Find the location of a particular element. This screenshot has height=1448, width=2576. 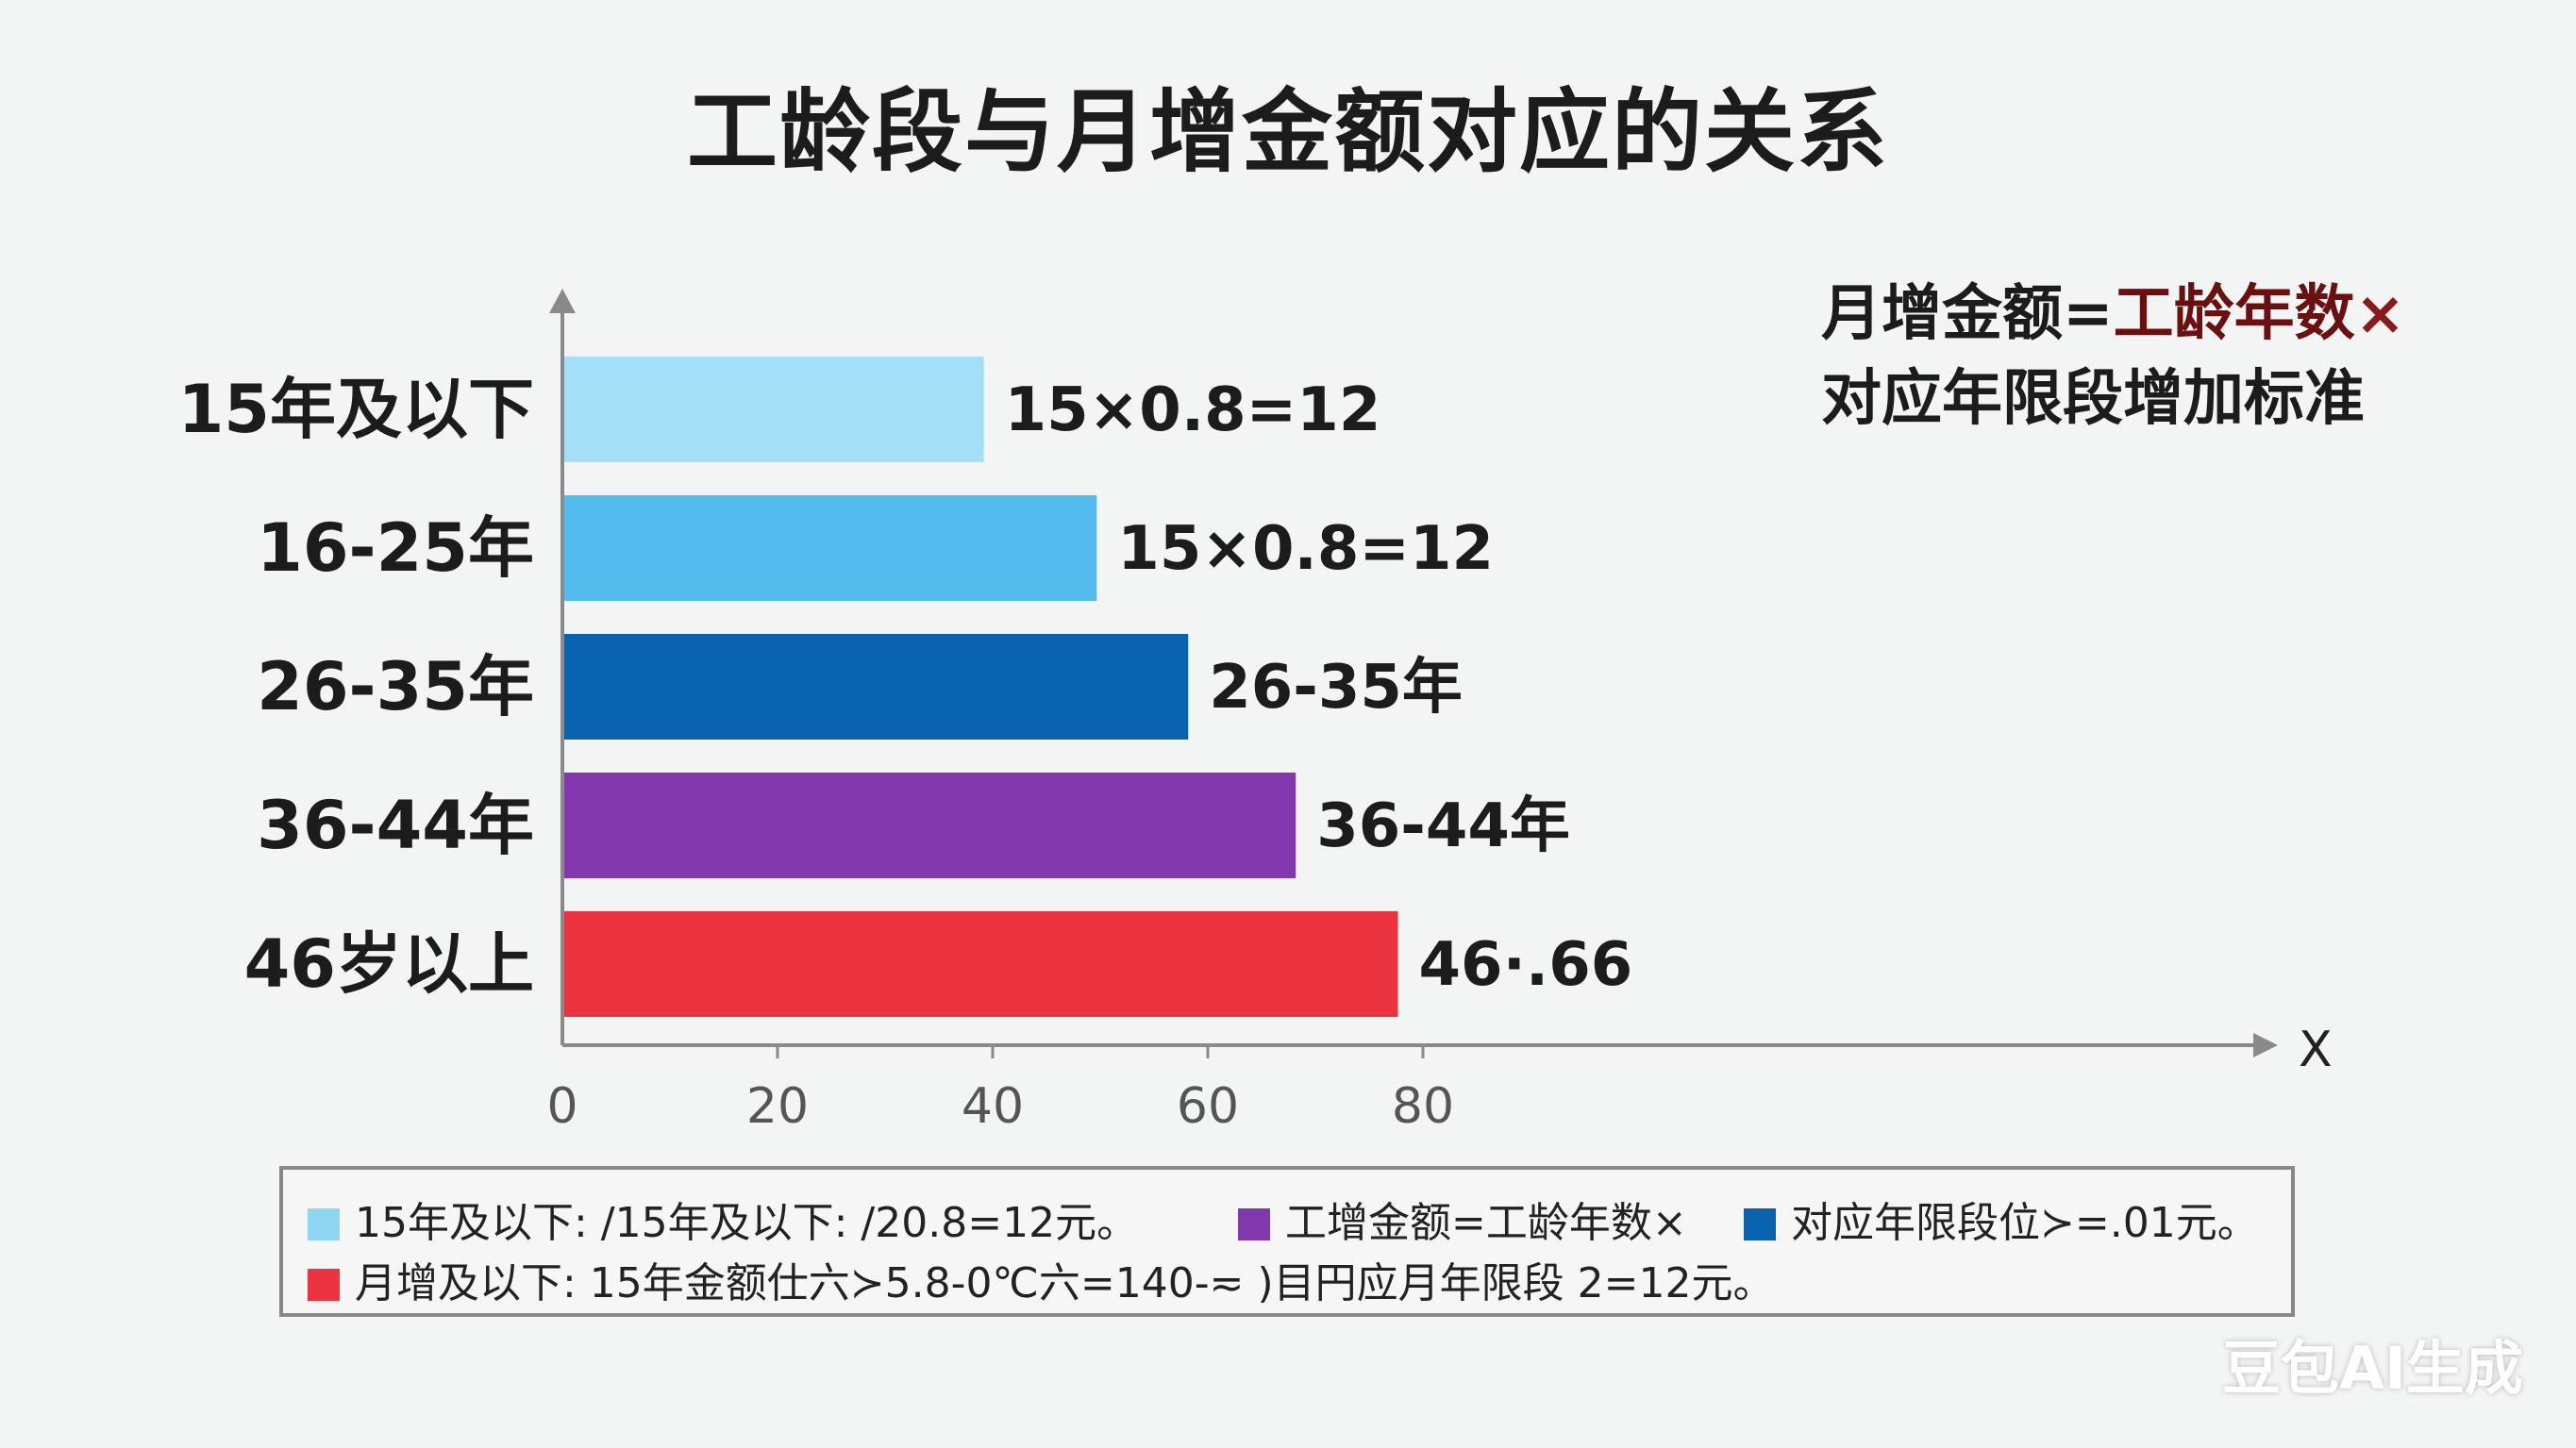

x-tick-label-40: 40 is located at coordinates (993, 1106).